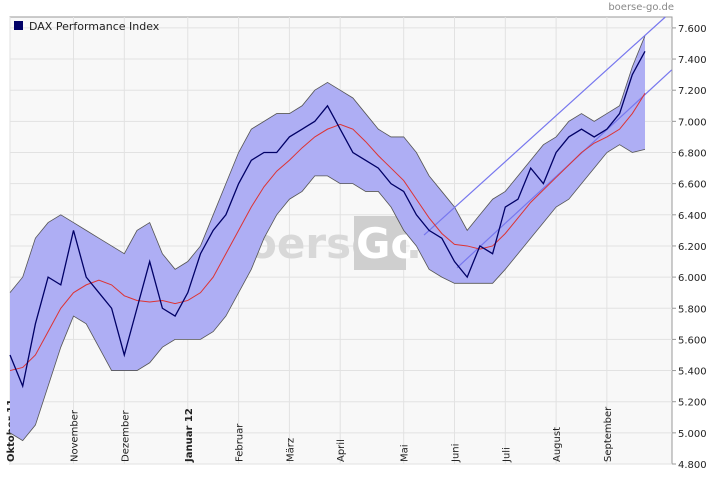  I want to click on y-tick-label: 6.400, so click(692, 216).